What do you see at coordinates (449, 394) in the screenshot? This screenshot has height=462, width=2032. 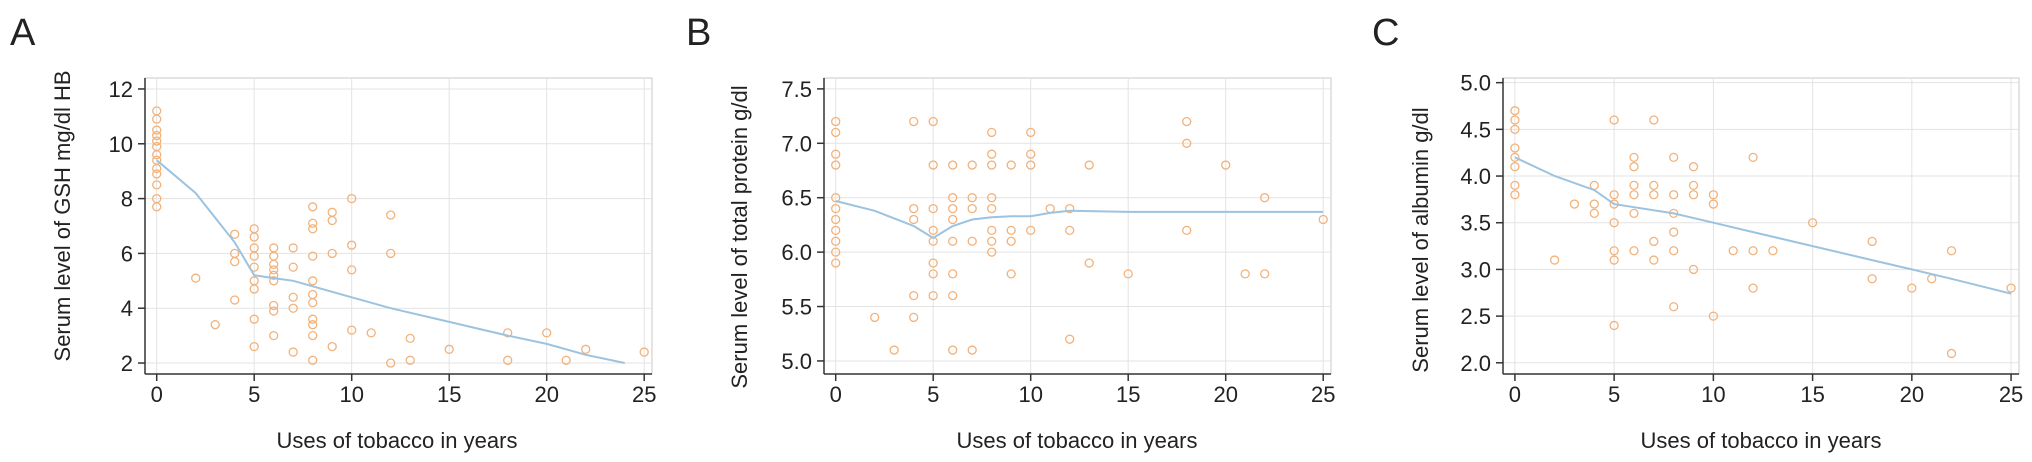 I see `x-tick-label: 15` at bounding box center [449, 394].